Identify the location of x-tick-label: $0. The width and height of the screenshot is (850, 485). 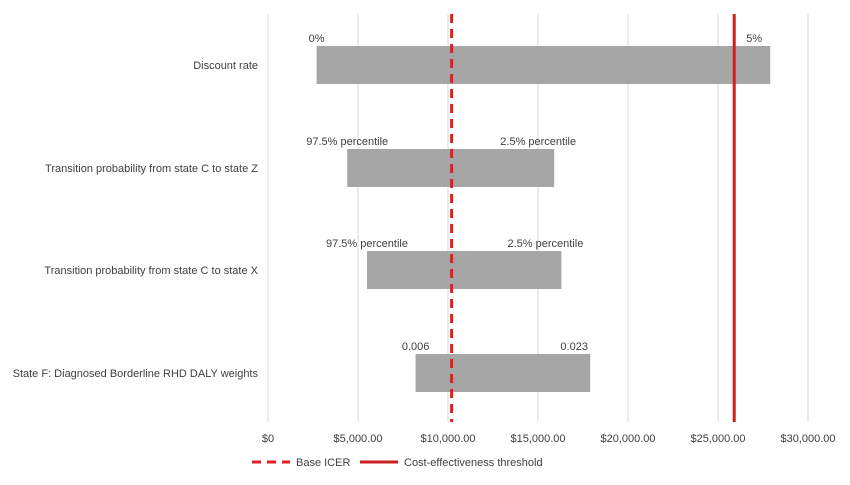
(268, 439).